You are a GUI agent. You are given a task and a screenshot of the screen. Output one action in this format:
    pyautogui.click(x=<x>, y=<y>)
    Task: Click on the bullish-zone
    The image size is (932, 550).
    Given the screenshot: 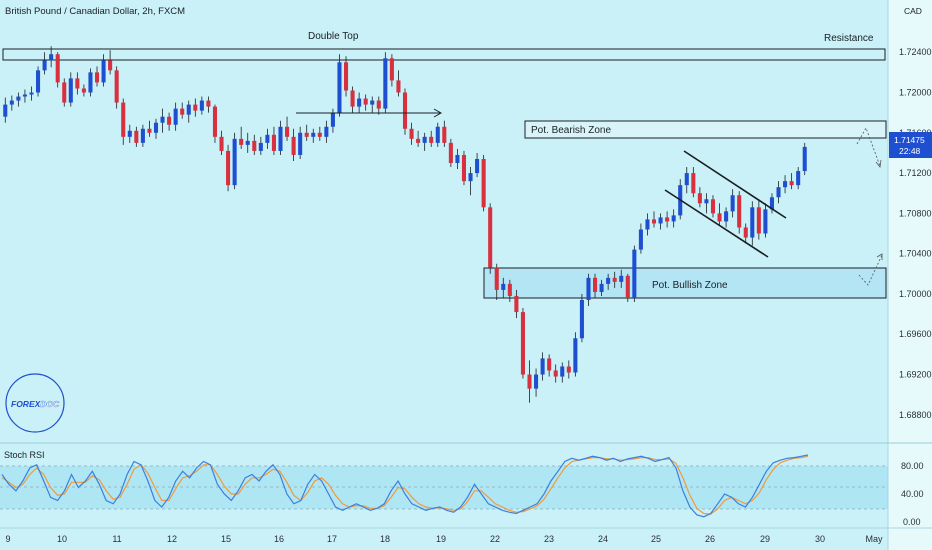 What is the action you would take?
    pyautogui.click(x=685, y=283)
    